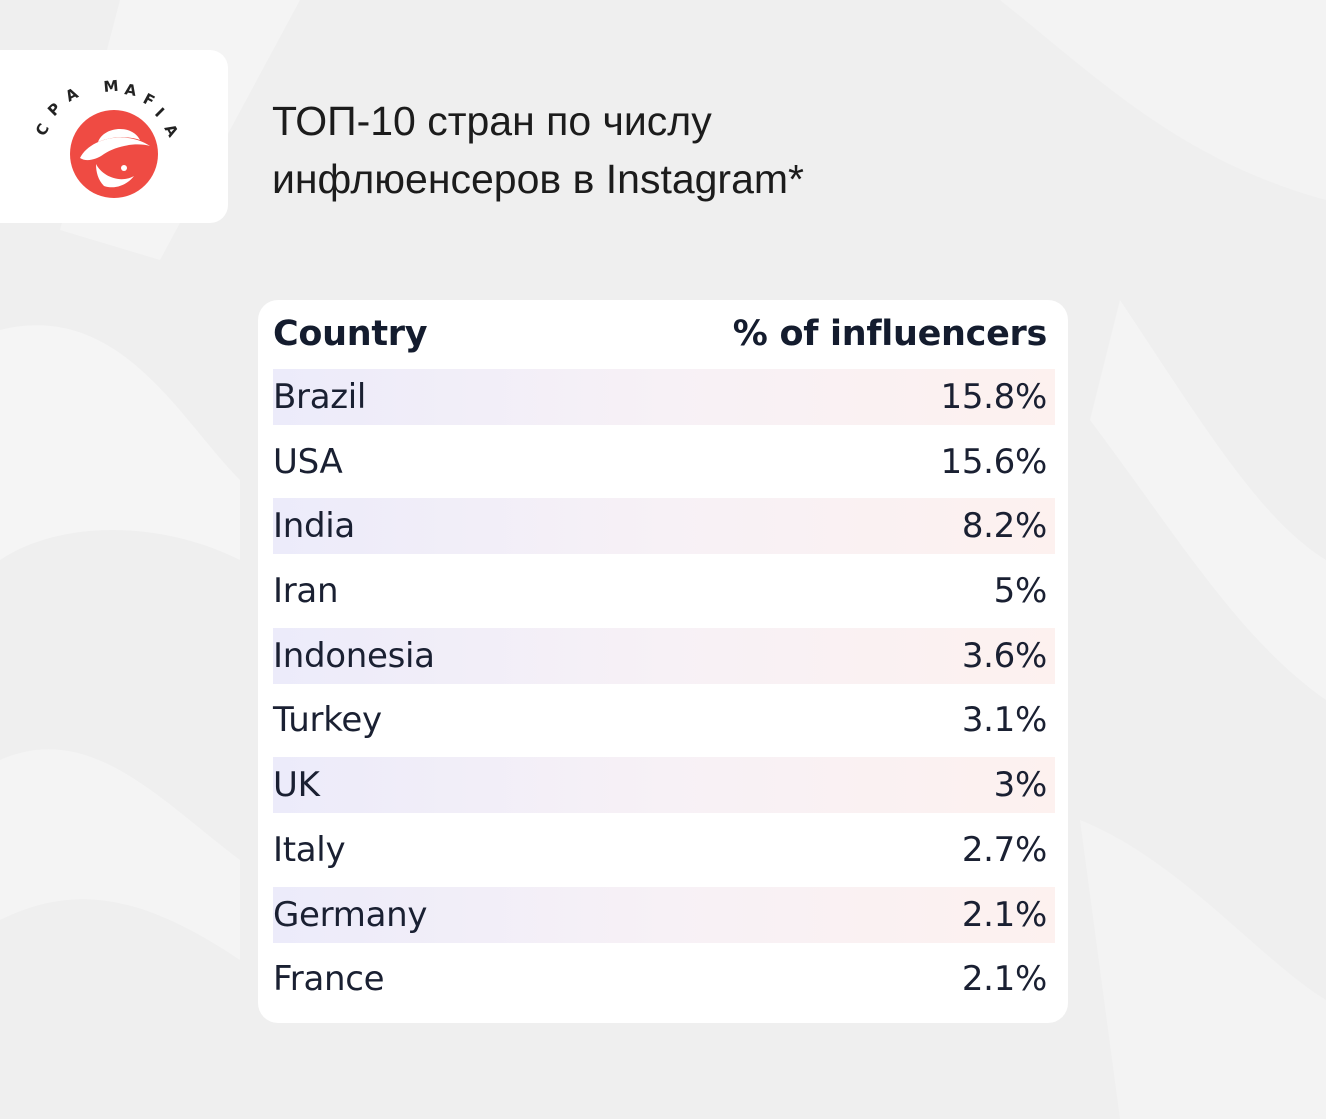 This screenshot has height=1119, width=1326. Describe the element at coordinates (664, 462) in the screenshot. I see `table-row: USA 15.6%` at that location.